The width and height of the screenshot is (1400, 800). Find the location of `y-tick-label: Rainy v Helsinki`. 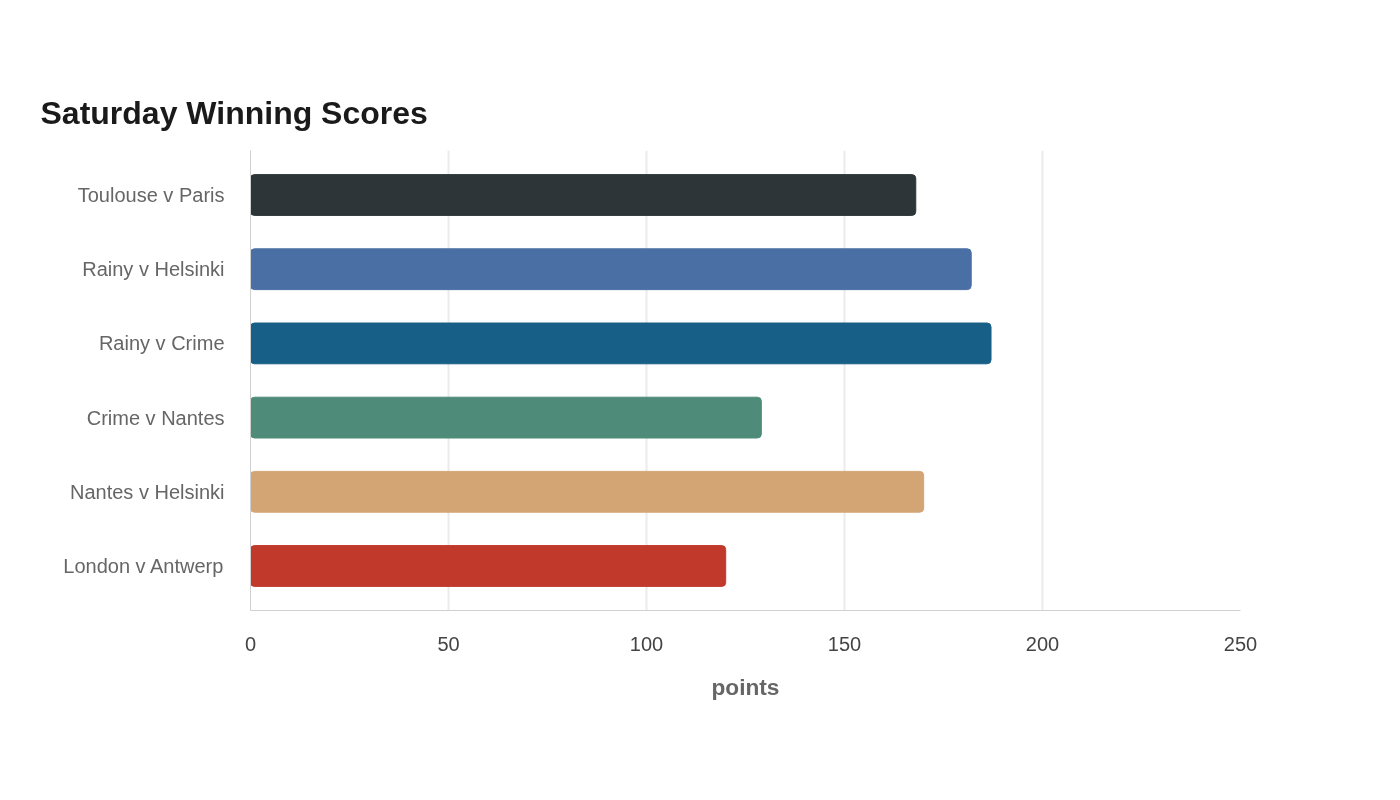

y-tick-label: Rainy v Helsinki is located at coordinates (153, 269).